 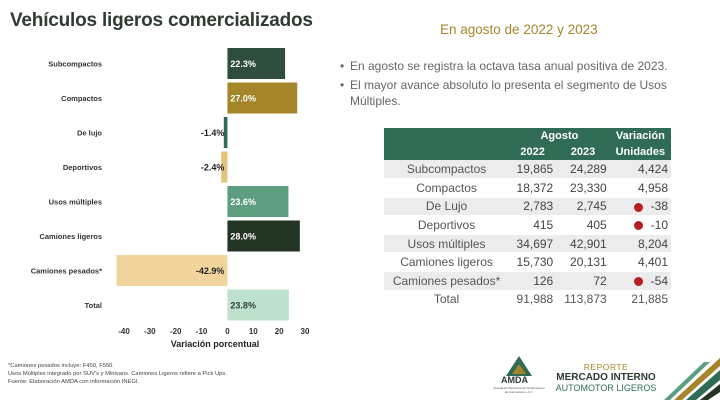 What do you see at coordinates (82, 167) in the screenshot?
I see `category-label: Deportivos` at bounding box center [82, 167].